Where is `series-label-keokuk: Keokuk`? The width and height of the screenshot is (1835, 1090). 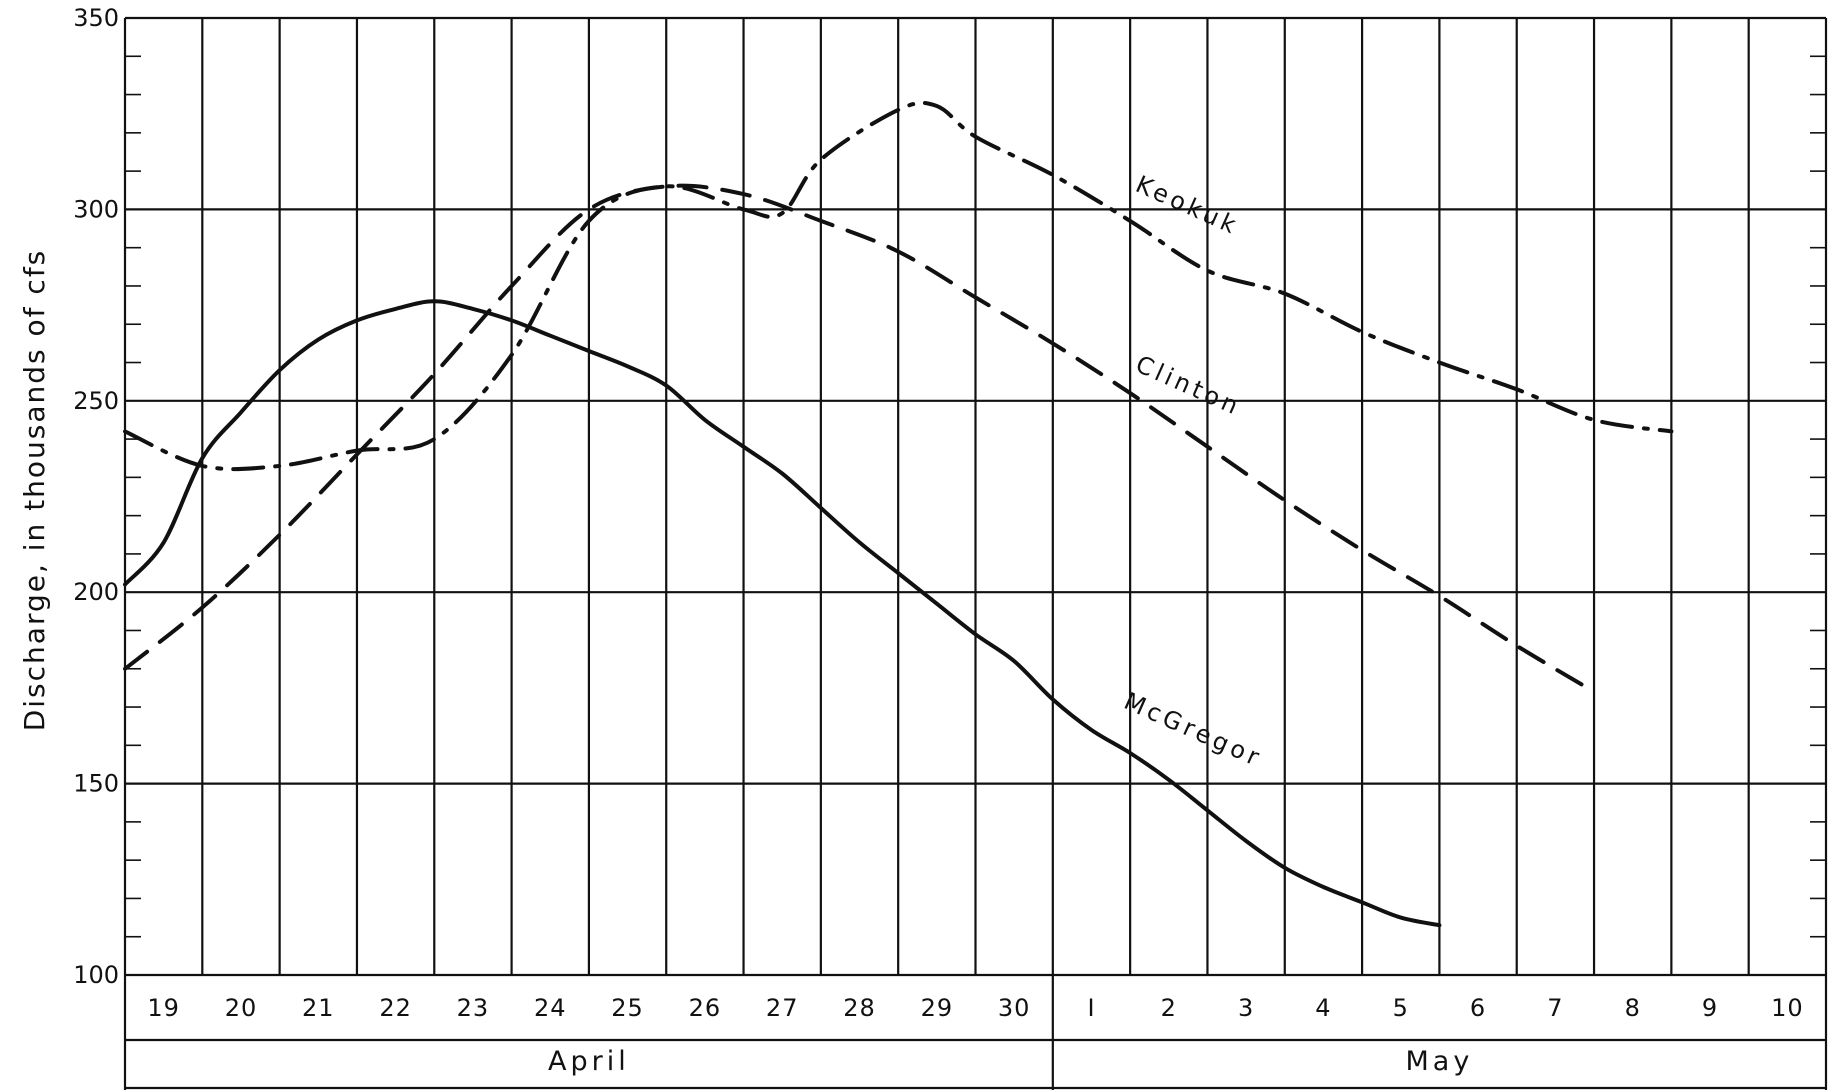
series-label-keokuk: Keokuk is located at coordinates (1188, 205).